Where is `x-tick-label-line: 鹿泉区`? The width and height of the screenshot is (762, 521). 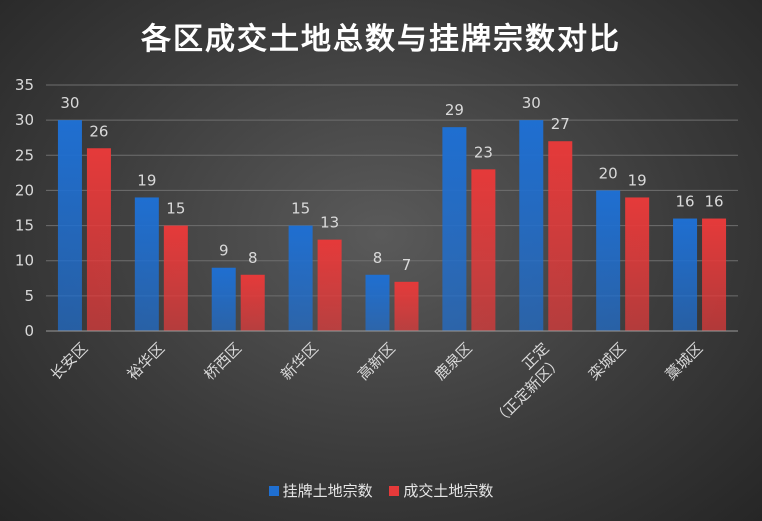
x-tick-label-line: 鹿泉区 is located at coordinates (453, 361).